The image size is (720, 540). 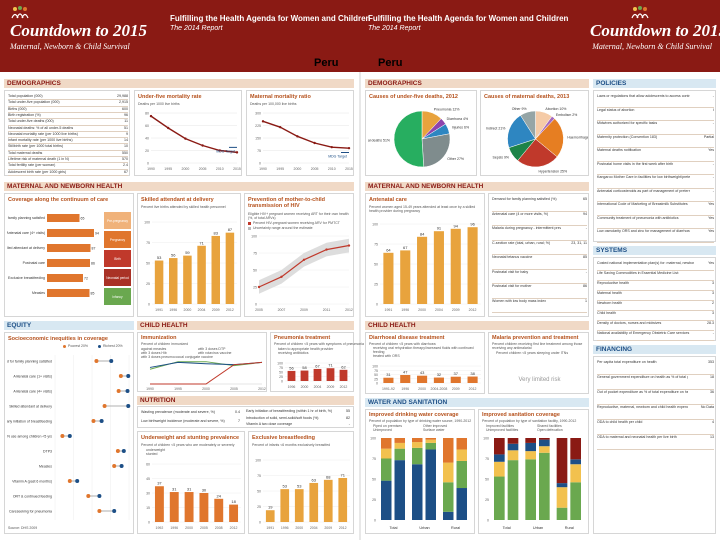 I want to click on equity-row-label: Careseeking for pneumonia, so click(x=30, y=512).